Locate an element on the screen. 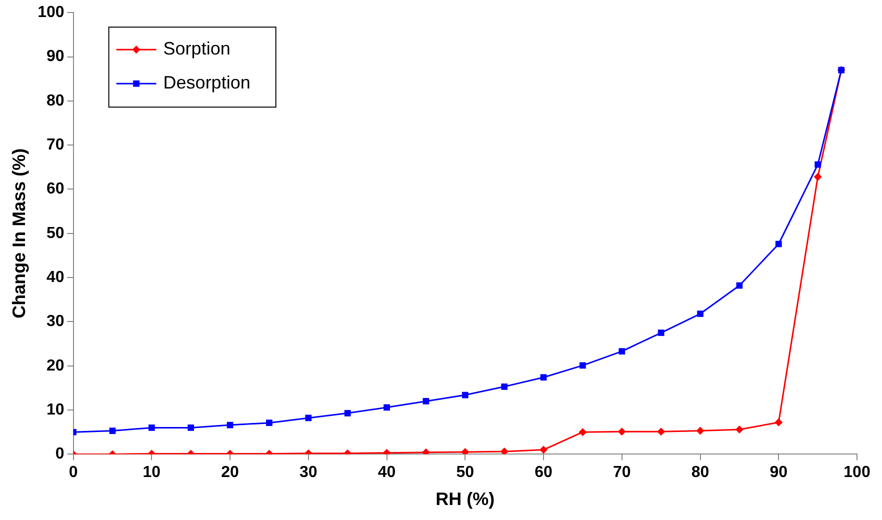 This screenshot has height=520, width=882. x-tick-label: 100 is located at coordinates (857, 473).